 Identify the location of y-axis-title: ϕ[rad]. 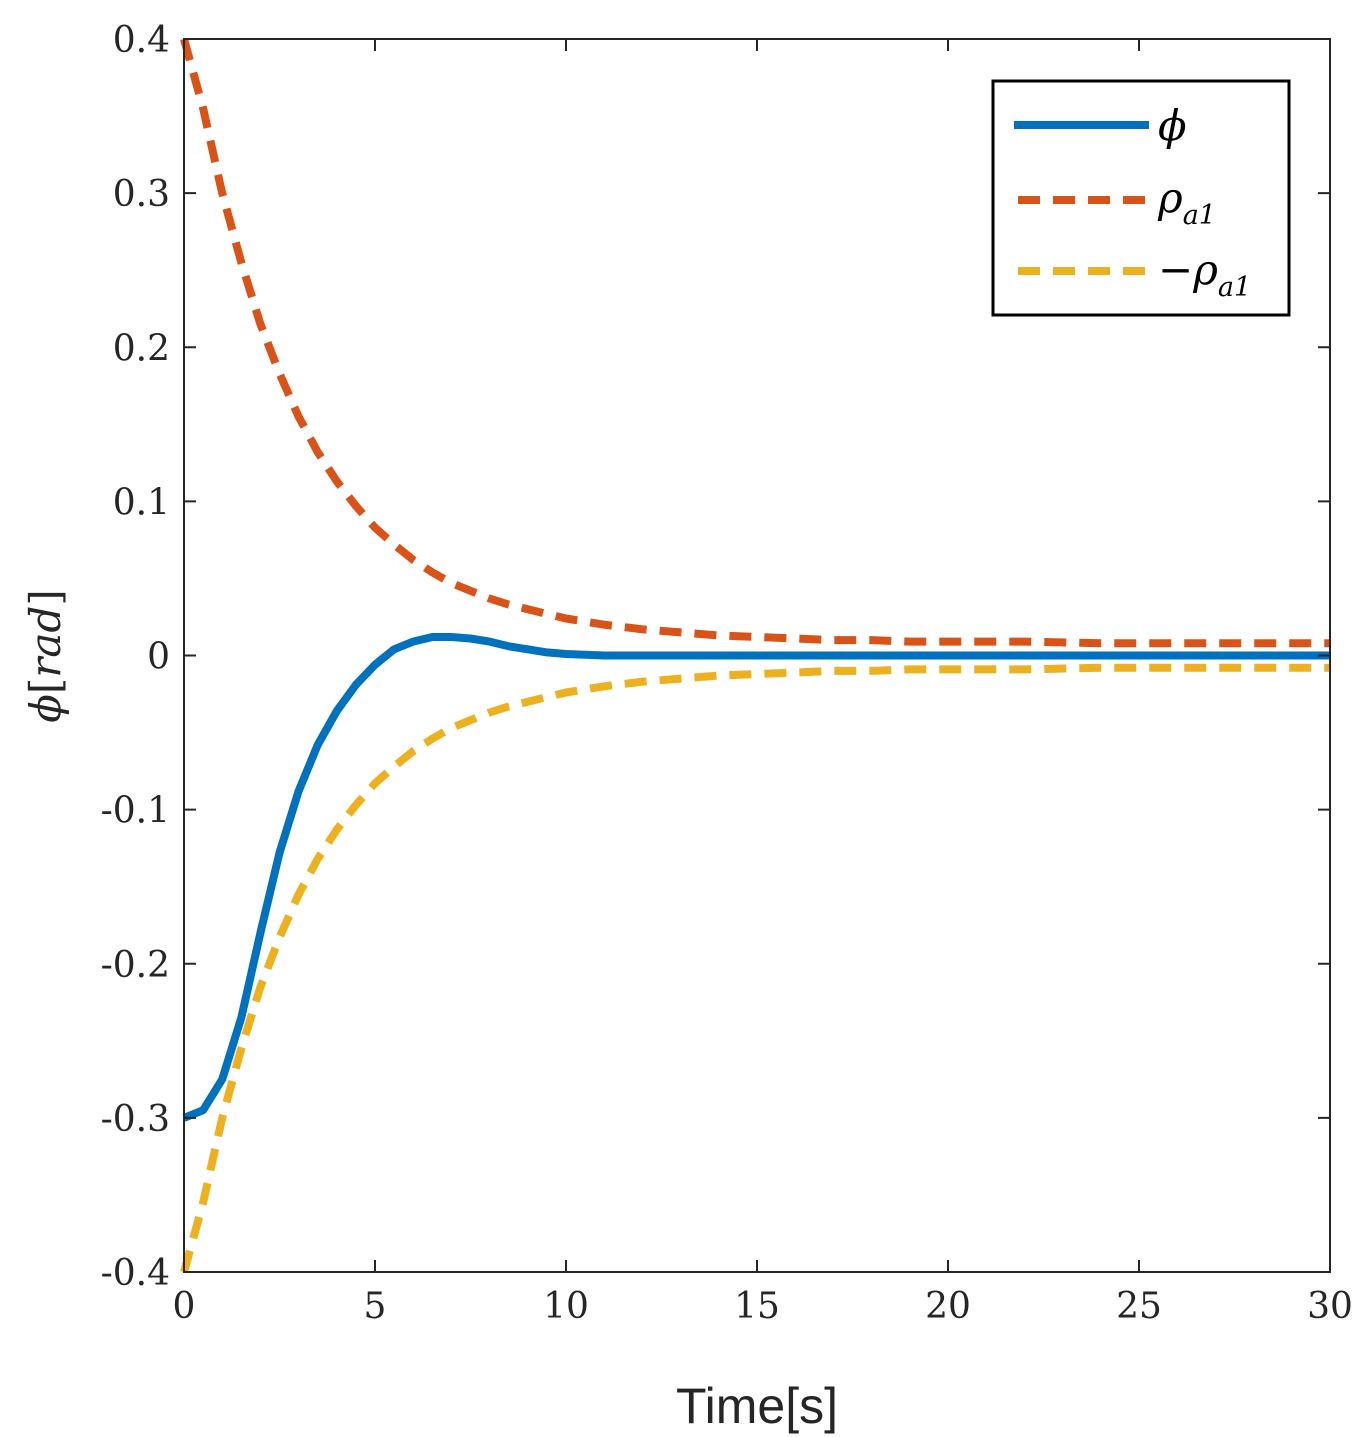
(45, 655).